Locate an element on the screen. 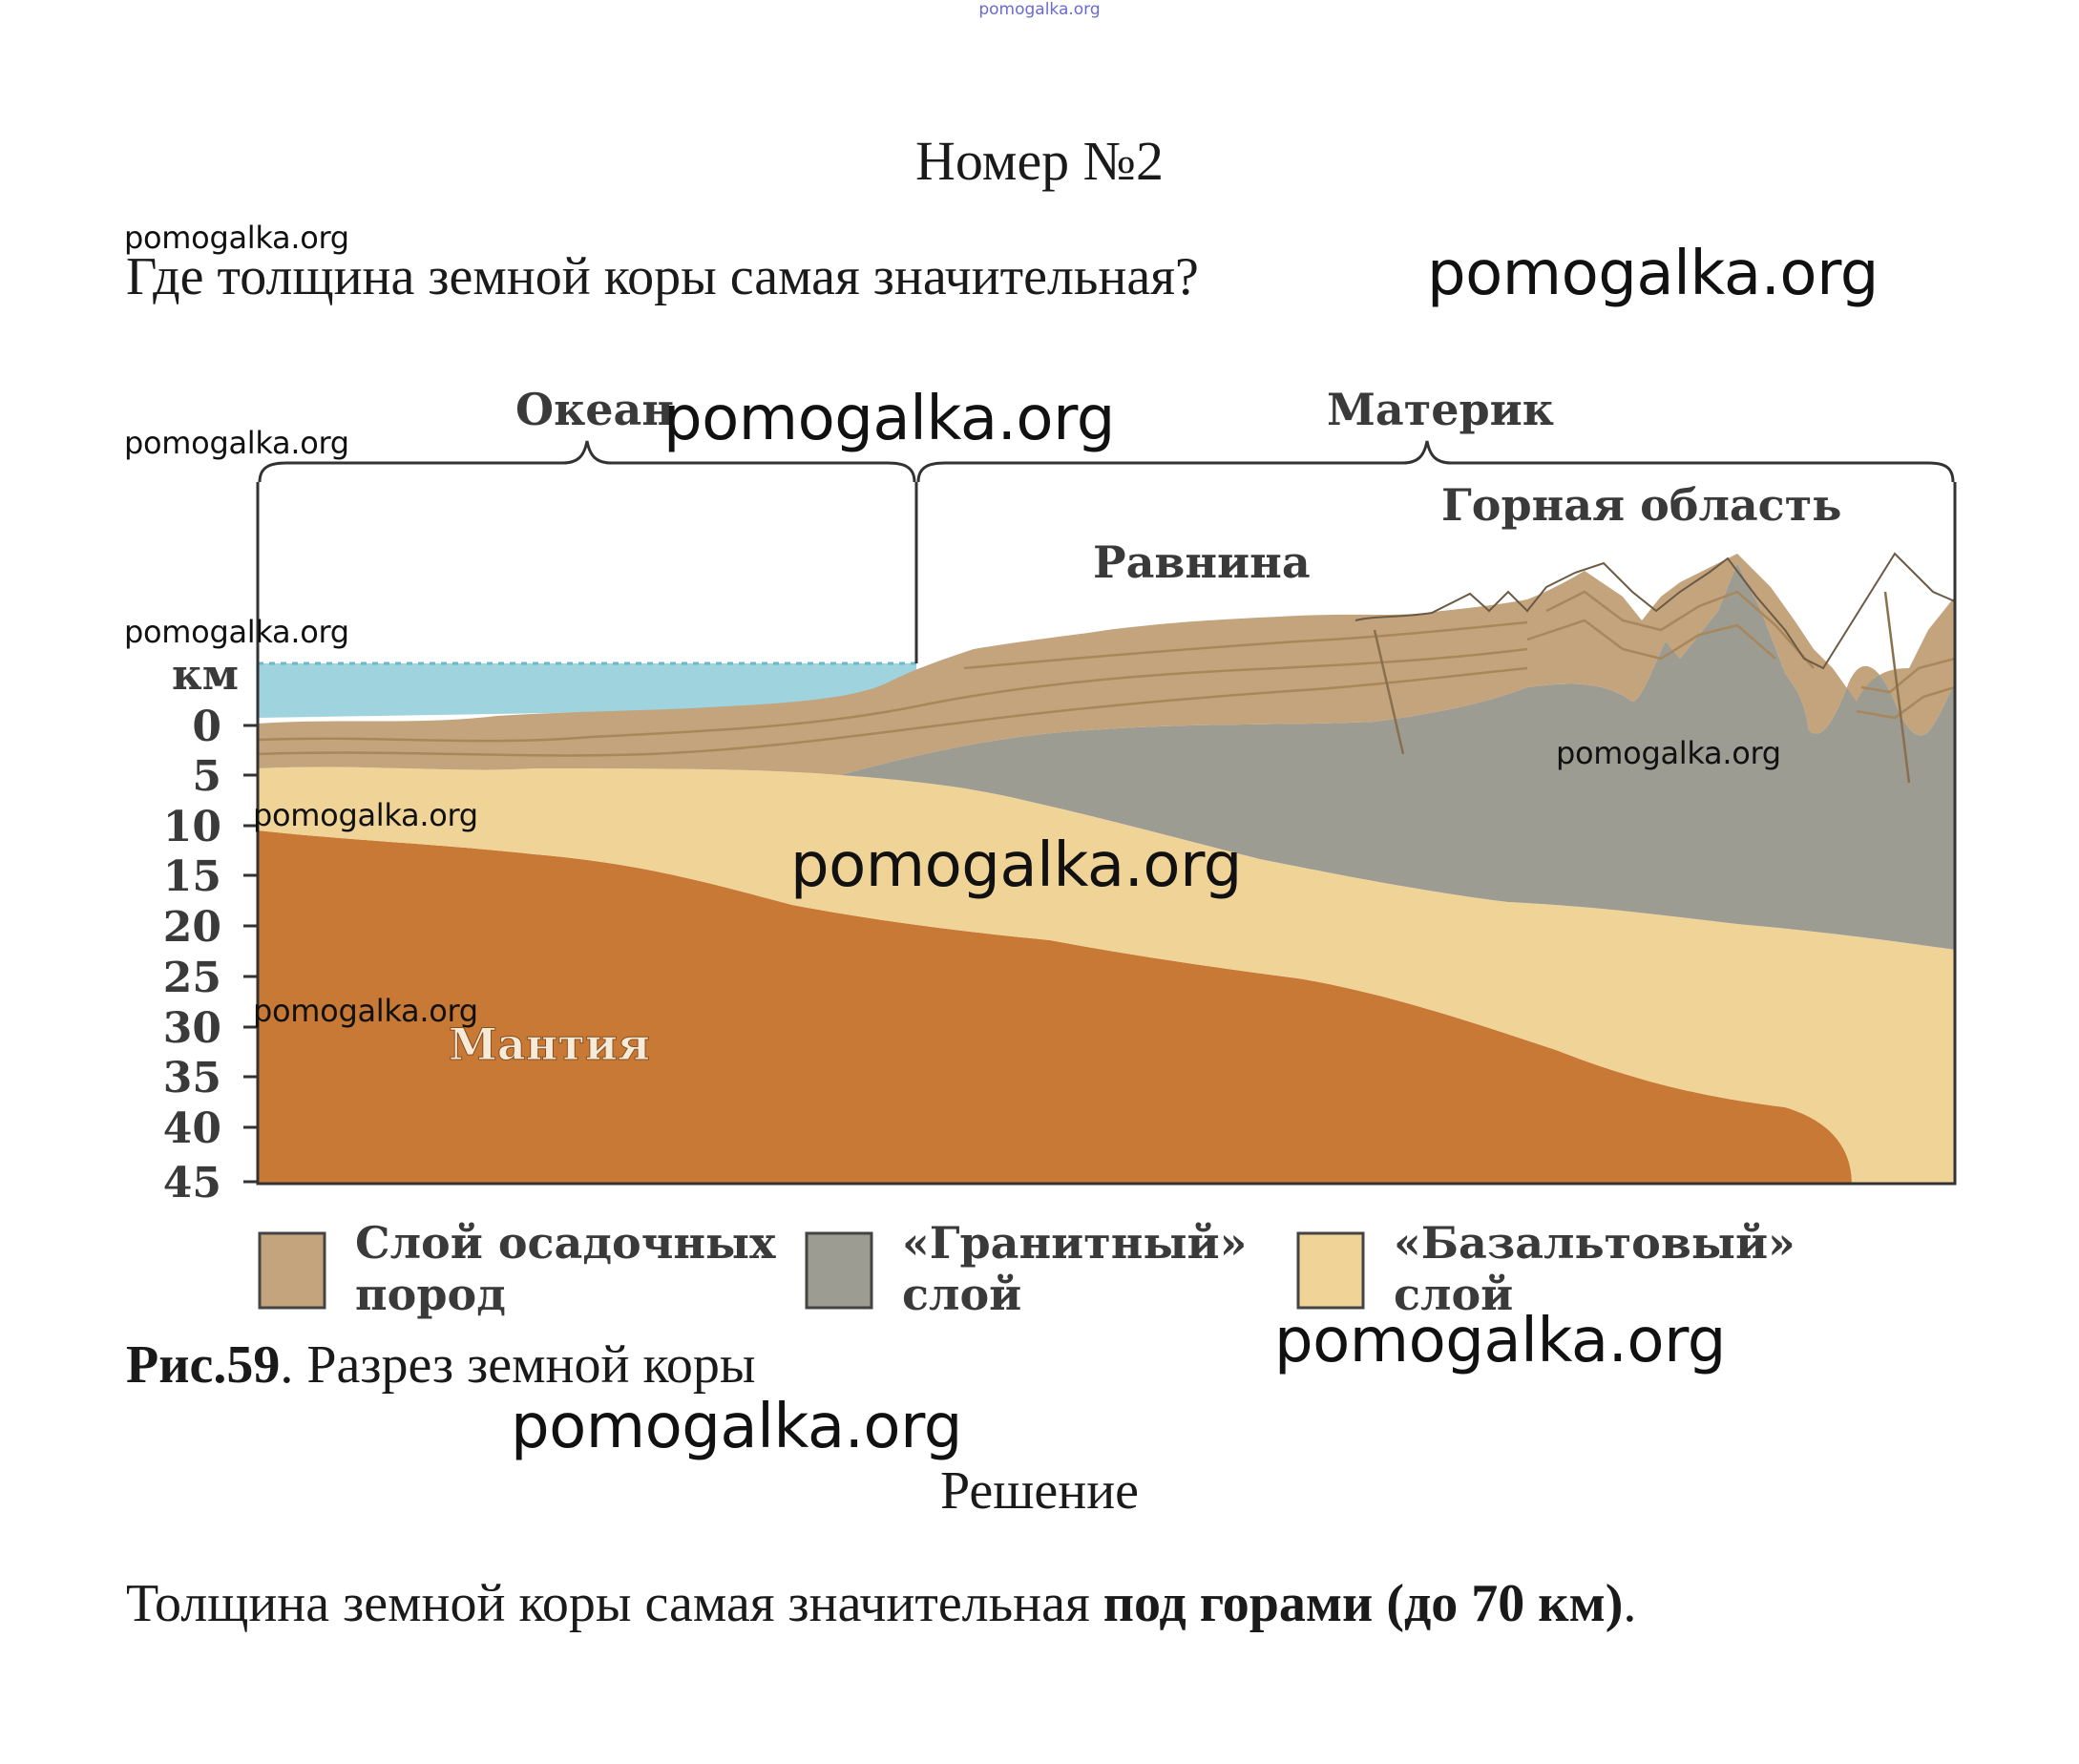 The height and width of the screenshot is (1764, 2079). legend-item-granite: «Гранитный» слой is located at coordinates (1075, 1268).